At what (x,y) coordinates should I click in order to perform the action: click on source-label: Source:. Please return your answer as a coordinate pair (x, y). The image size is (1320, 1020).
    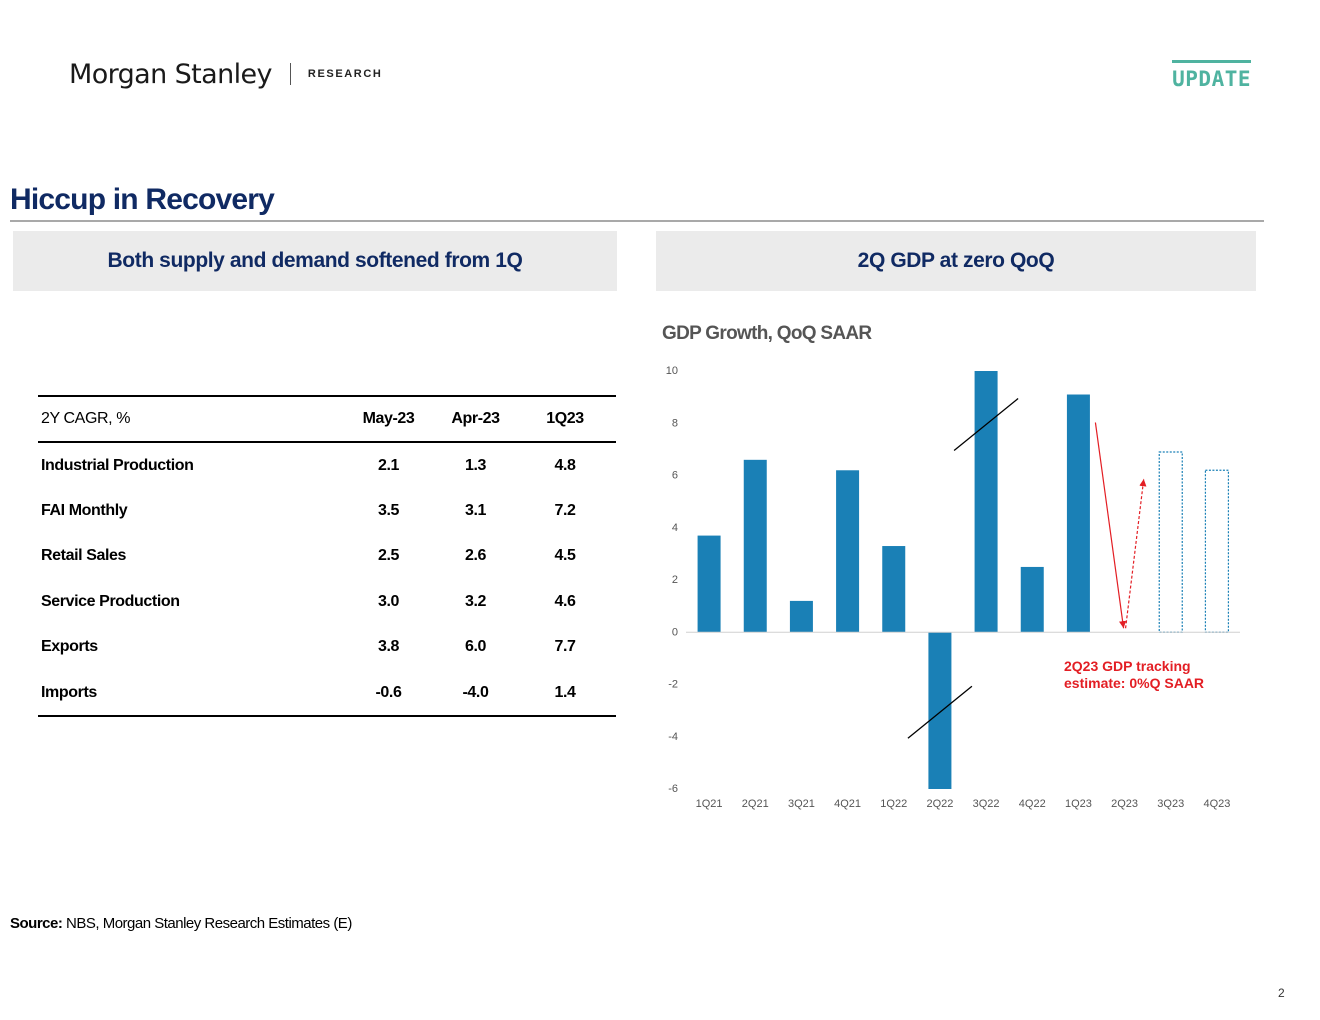
    Looking at the image, I should click on (36, 923).